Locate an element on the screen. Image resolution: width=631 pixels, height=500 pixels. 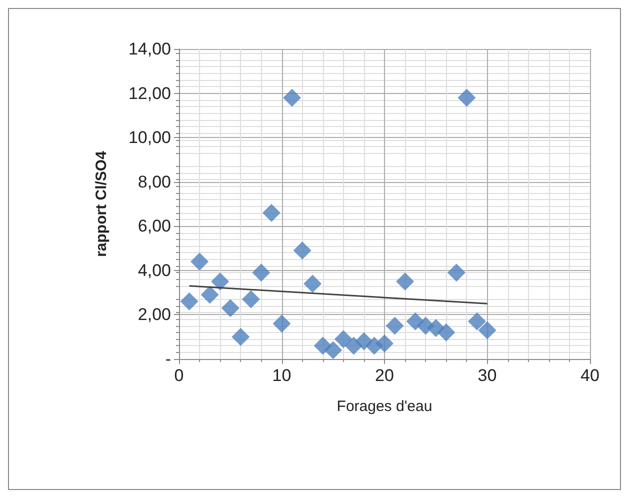
y-tick-label: - is located at coordinates (168, 359).